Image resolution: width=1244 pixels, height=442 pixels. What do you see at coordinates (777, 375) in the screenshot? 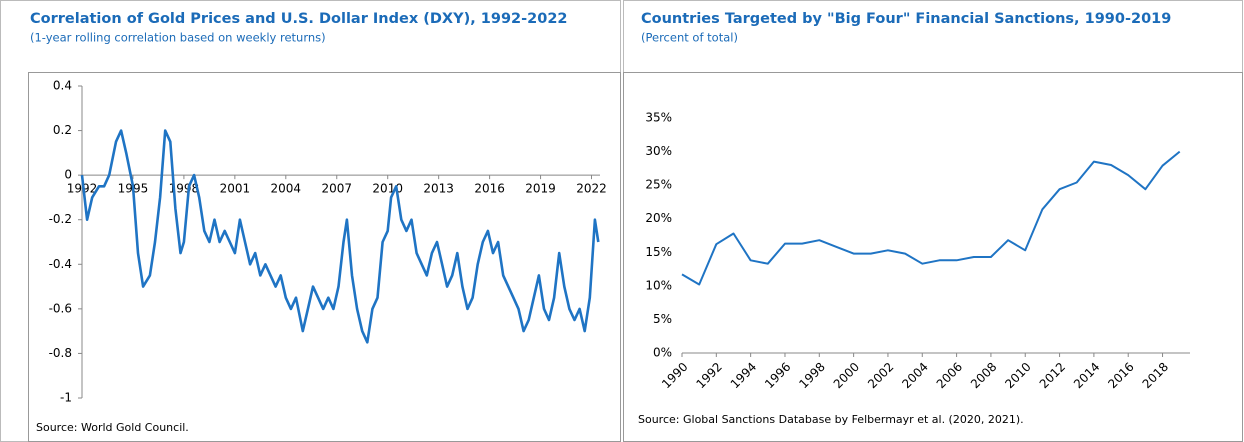
I see `x-tick-label: 1996` at bounding box center [777, 375].